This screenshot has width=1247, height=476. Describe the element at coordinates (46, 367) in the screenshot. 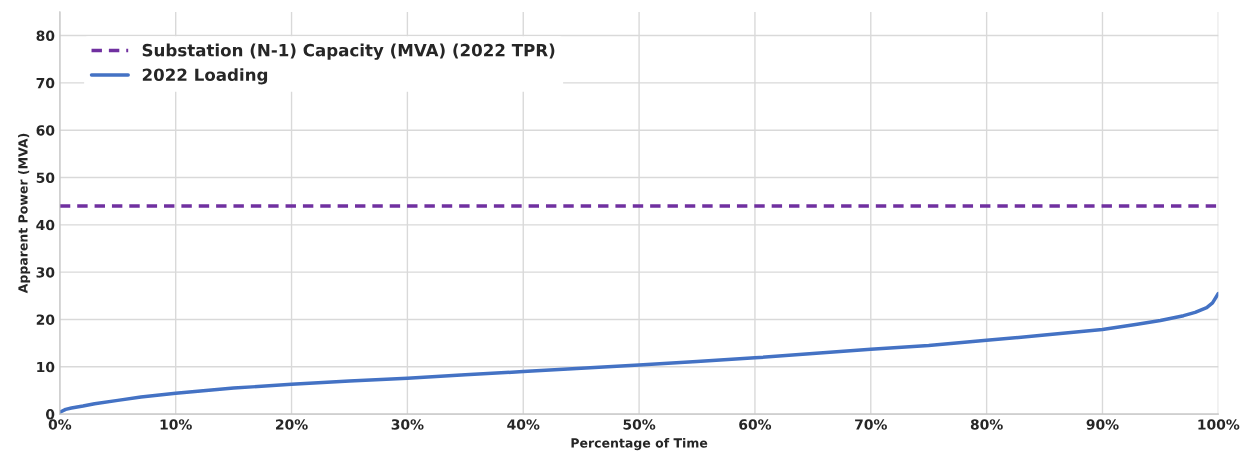

I see `y-tick-label: 10` at that location.